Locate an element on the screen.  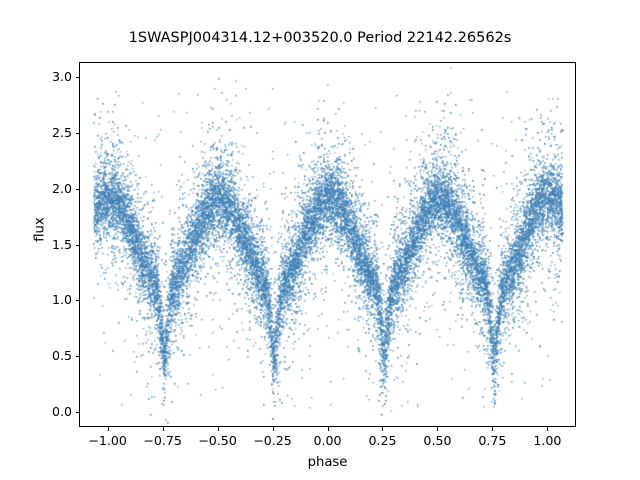
y-tick-label: 3.0 is located at coordinates (61, 76).